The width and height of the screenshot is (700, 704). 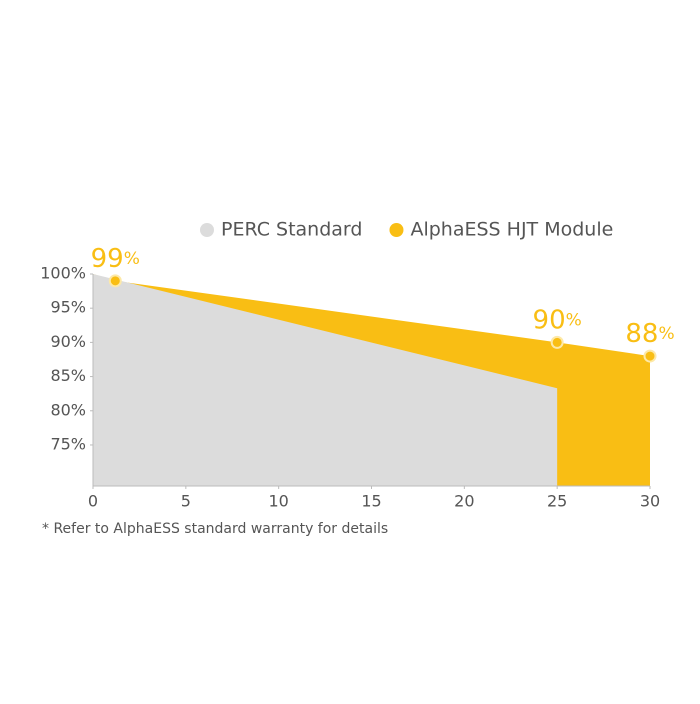 I want to click on legend: PERC Standard AlphaESS HJT Module, so click(x=406, y=230).